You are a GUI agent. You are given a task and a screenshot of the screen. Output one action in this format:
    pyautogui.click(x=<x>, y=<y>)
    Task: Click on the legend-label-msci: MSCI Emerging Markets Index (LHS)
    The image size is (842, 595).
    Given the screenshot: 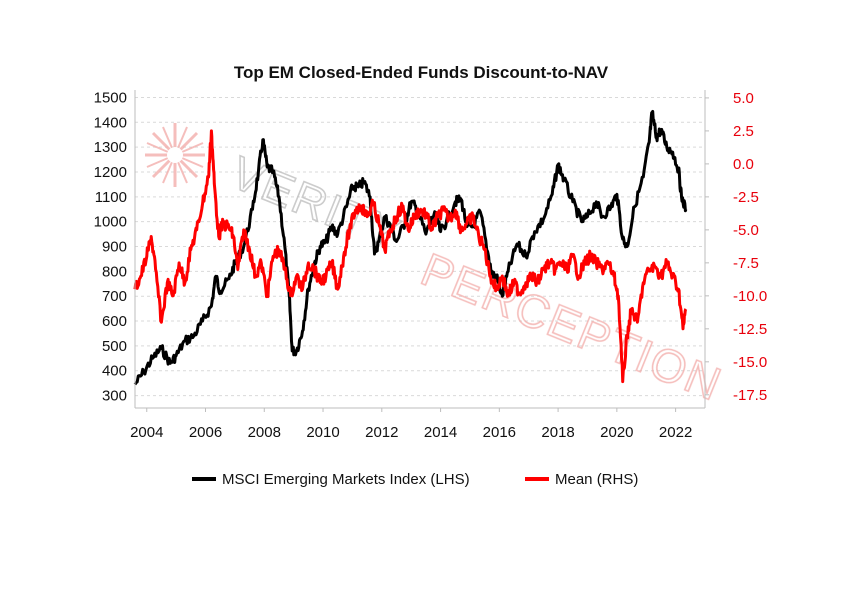 What is the action you would take?
    pyautogui.click(x=346, y=479)
    